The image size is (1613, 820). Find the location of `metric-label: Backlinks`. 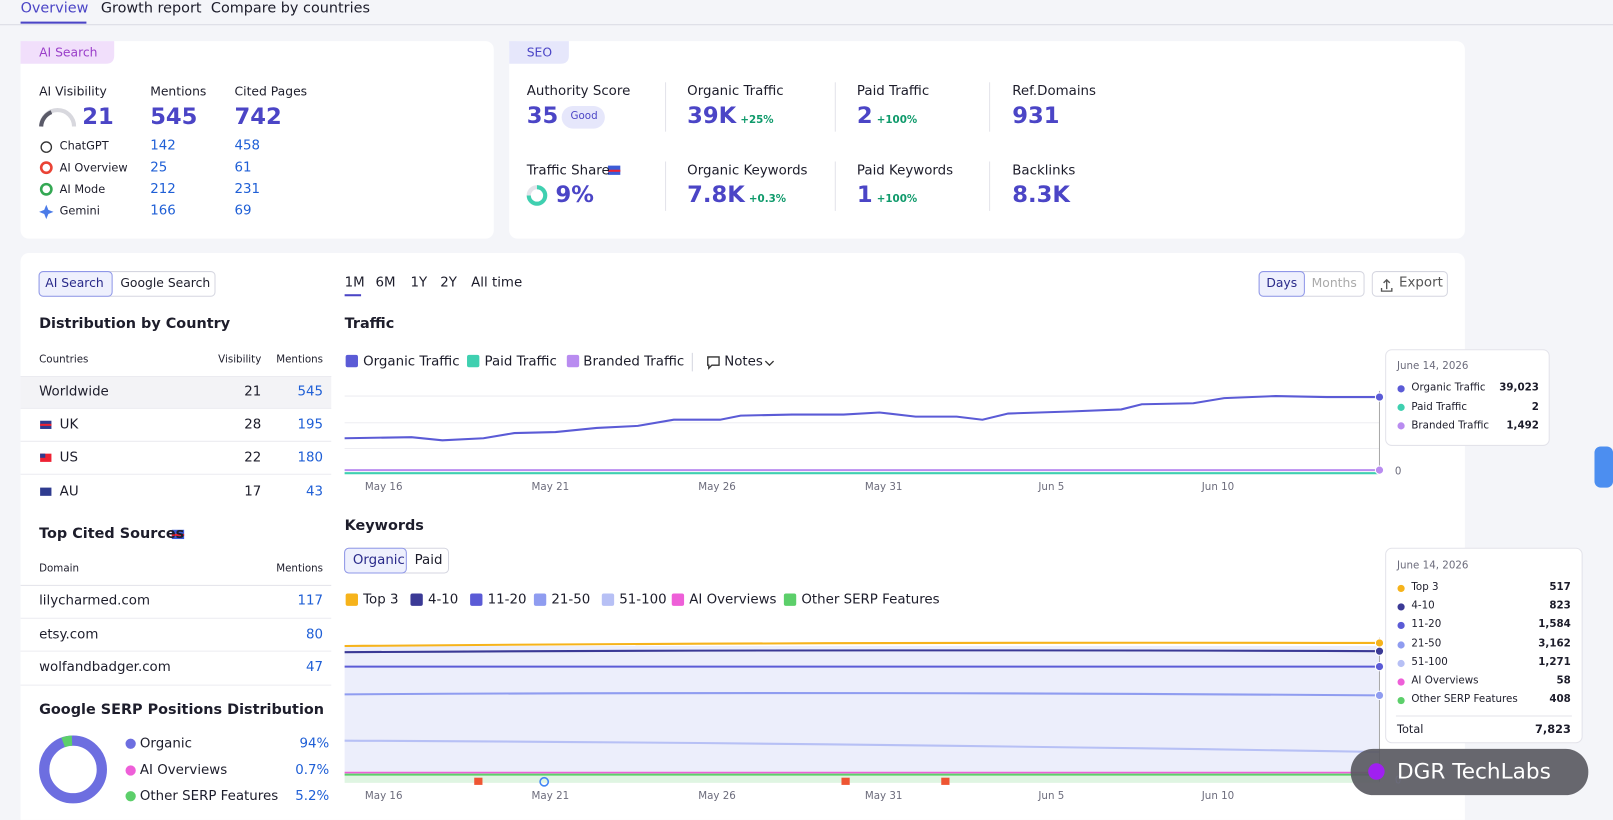

metric-label: Backlinks is located at coordinates (1044, 171).